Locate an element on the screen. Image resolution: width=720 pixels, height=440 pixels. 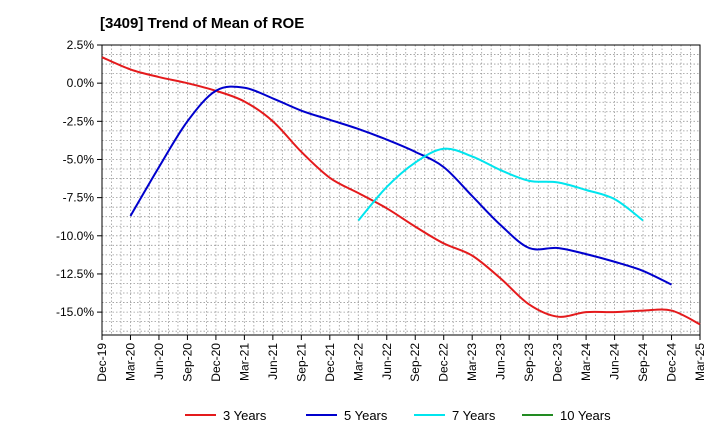
x-tick-label: Sep-22 is located at coordinates (415, 362).